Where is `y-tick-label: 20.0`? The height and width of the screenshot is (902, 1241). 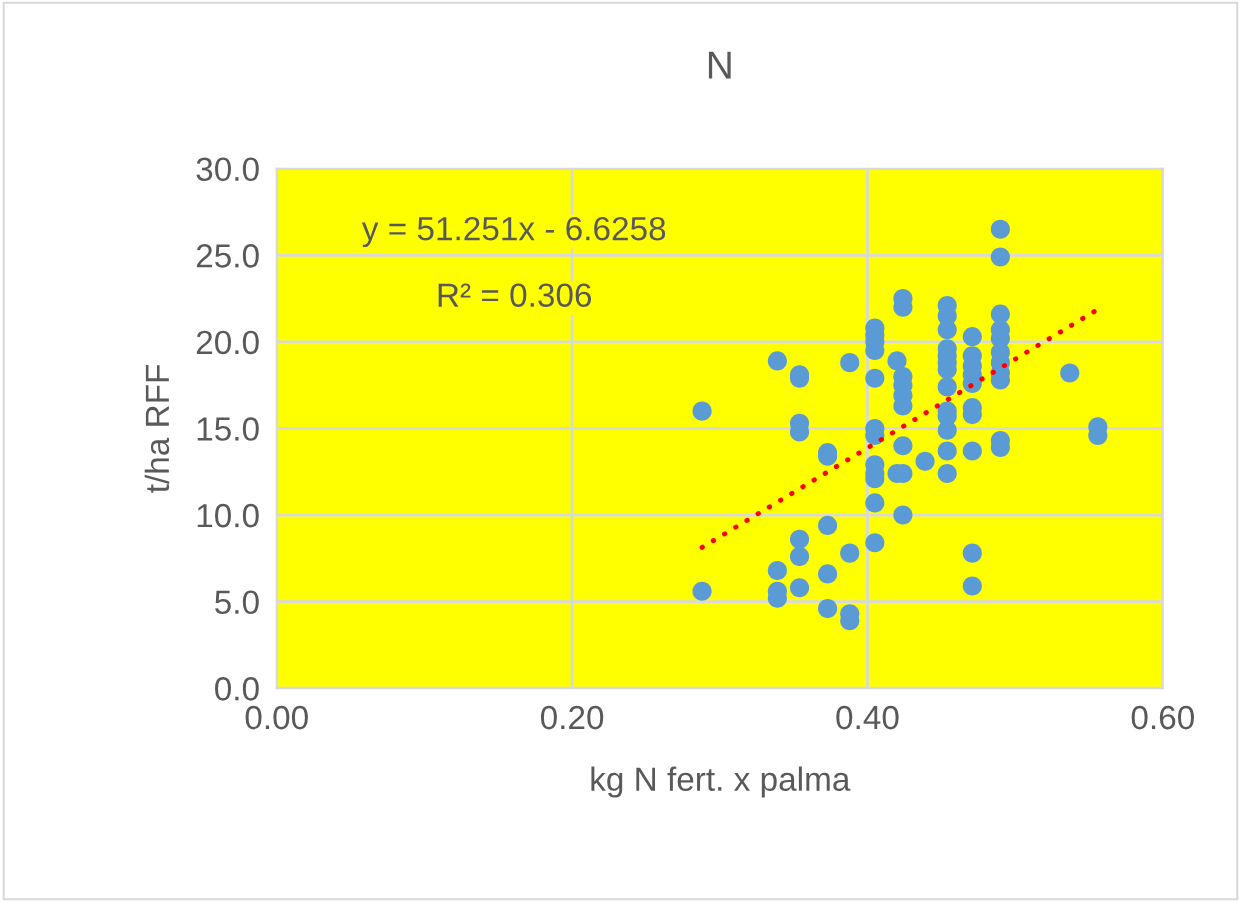
y-tick-label: 20.0 is located at coordinates (227, 342).